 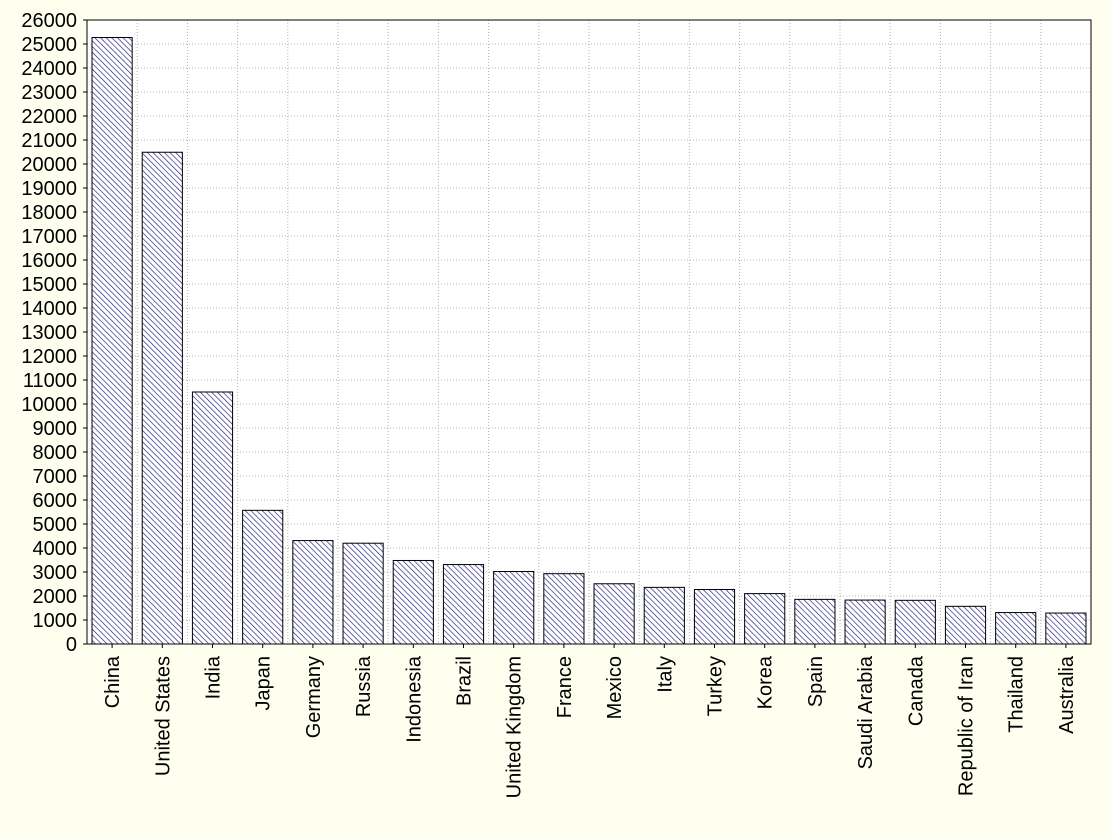 I want to click on bar-italy, so click(x=664, y=615).